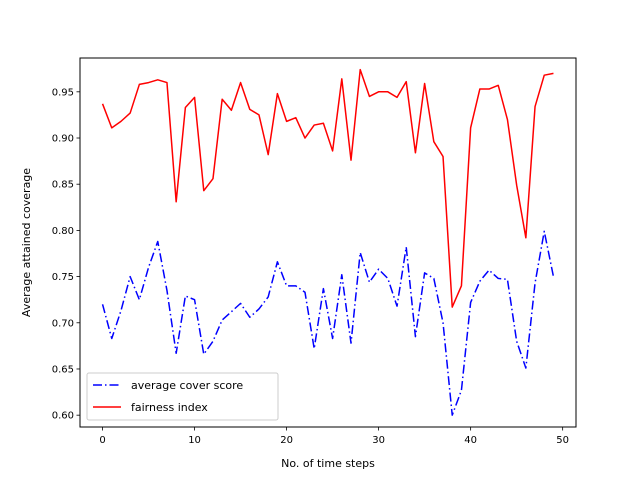 The image size is (640, 480). What do you see at coordinates (334, 436) in the screenshot?
I see `x-axis: 0 10 20 30 40 50` at bounding box center [334, 436].